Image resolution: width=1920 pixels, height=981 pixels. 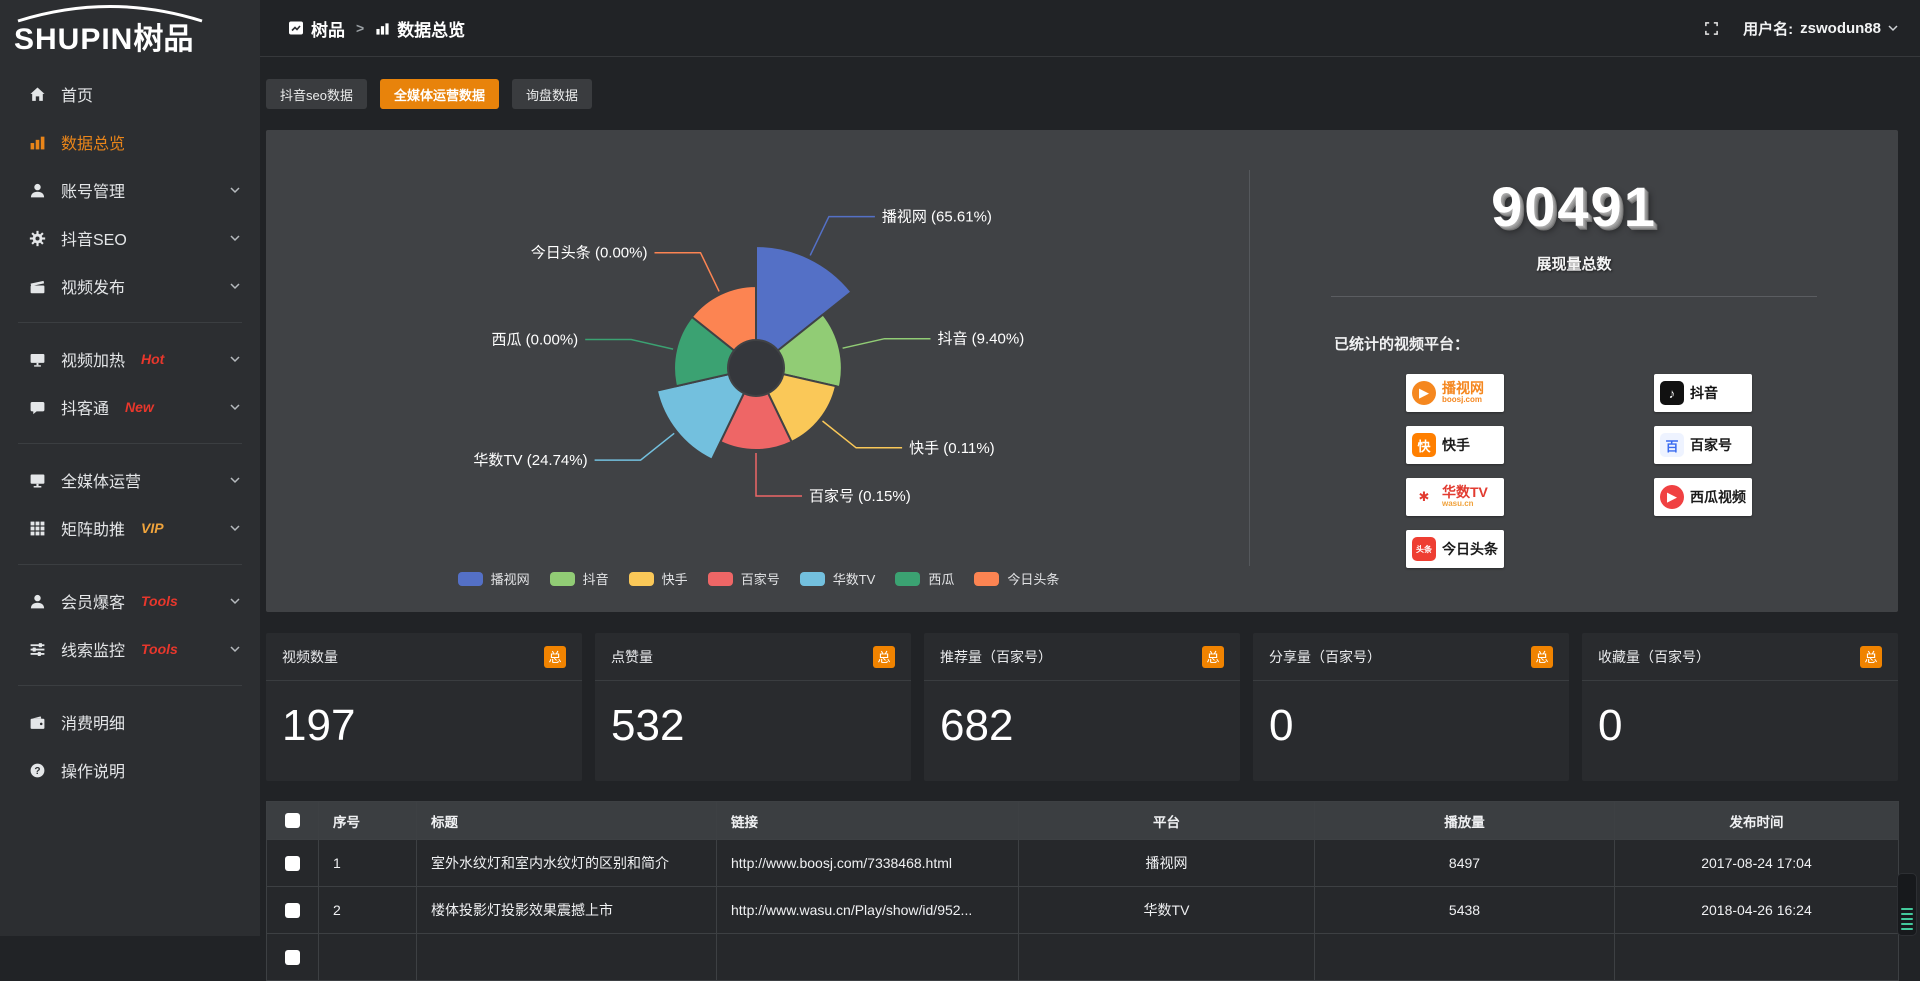 What do you see at coordinates (1907, 918) in the screenshot?
I see `widget-stripe` at bounding box center [1907, 918].